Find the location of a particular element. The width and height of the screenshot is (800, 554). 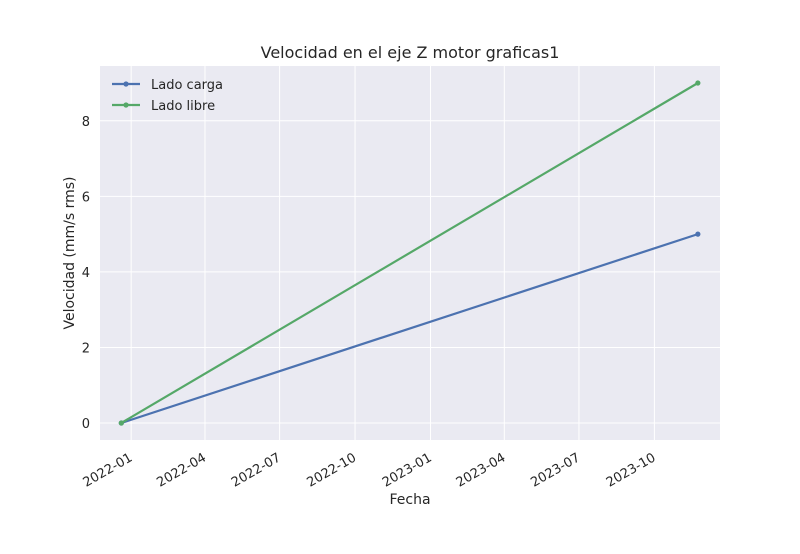

x-tick-label: 2022-10 is located at coordinates (332, 470).